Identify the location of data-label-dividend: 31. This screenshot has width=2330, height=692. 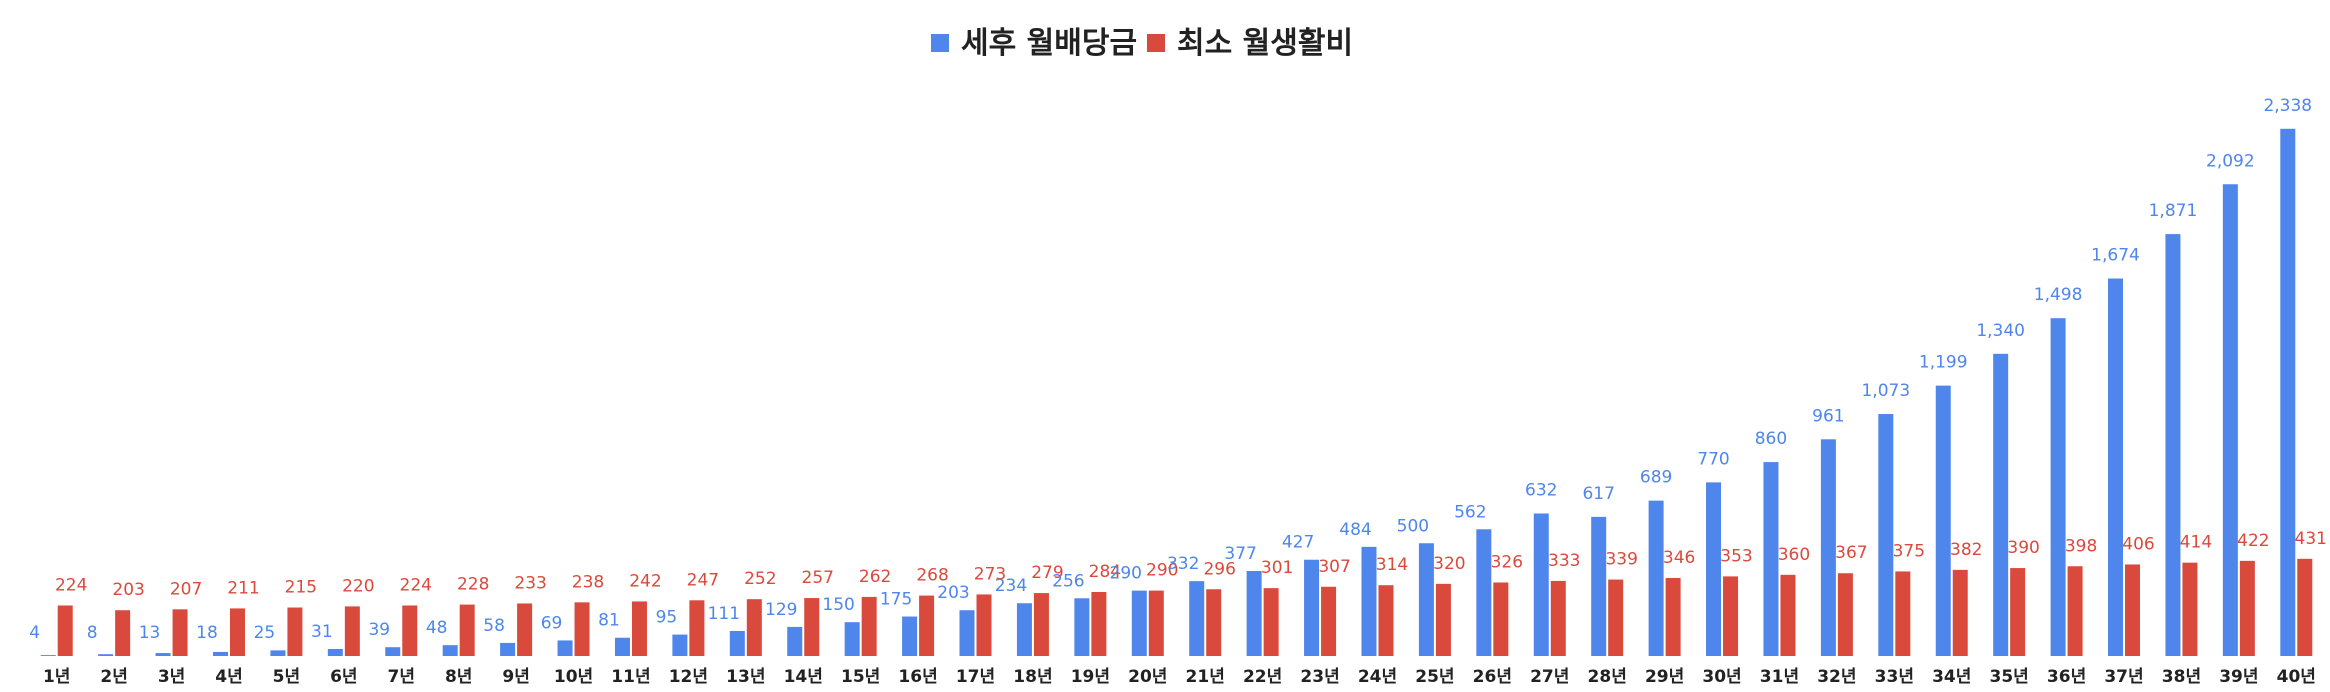
(322, 632).